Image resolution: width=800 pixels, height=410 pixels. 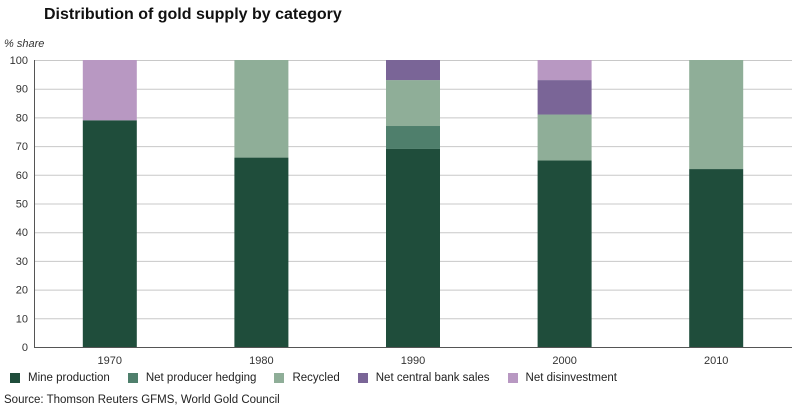 I want to click on legend-item: Net producer hedging, so click(x=192, y=378).